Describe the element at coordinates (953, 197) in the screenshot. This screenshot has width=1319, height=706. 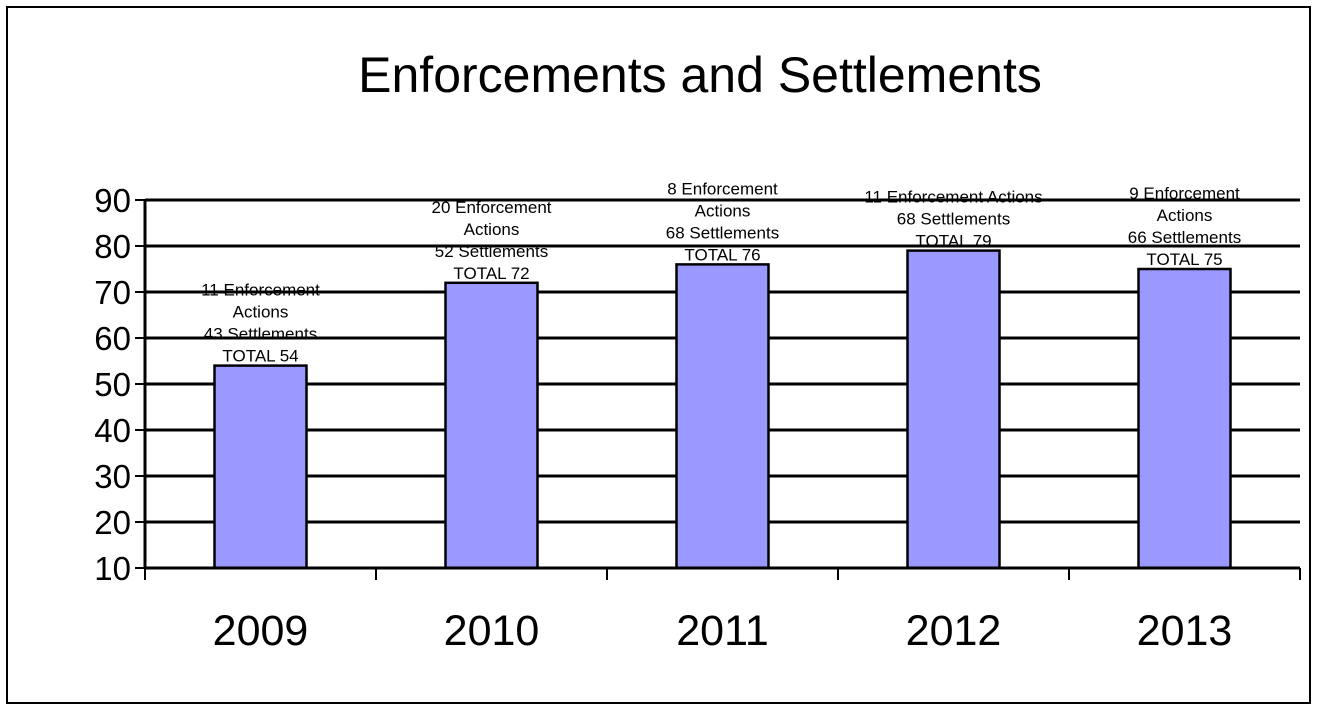
I see `data-label-line: 11 Enforcement Actions` at that location.